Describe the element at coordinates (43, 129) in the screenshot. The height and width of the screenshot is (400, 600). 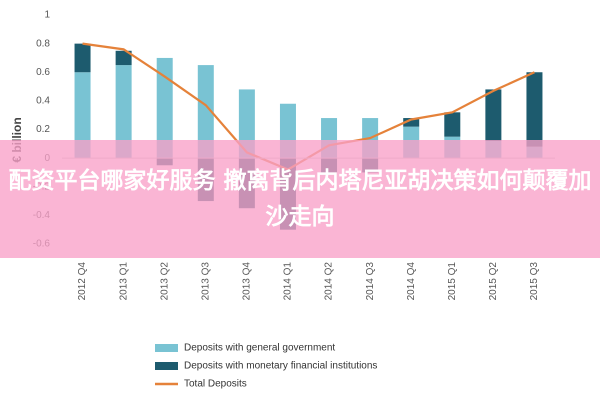
I see `y-tick-label: 0.2` at that location.